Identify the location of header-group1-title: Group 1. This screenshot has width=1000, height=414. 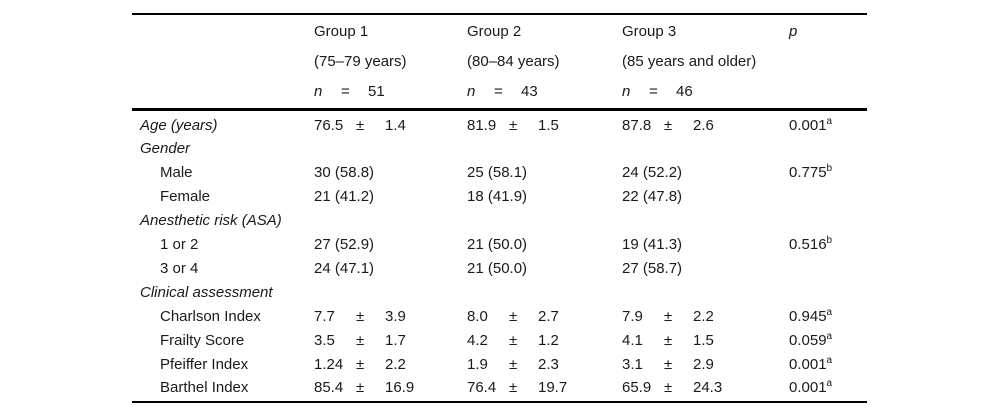
(341, 31).